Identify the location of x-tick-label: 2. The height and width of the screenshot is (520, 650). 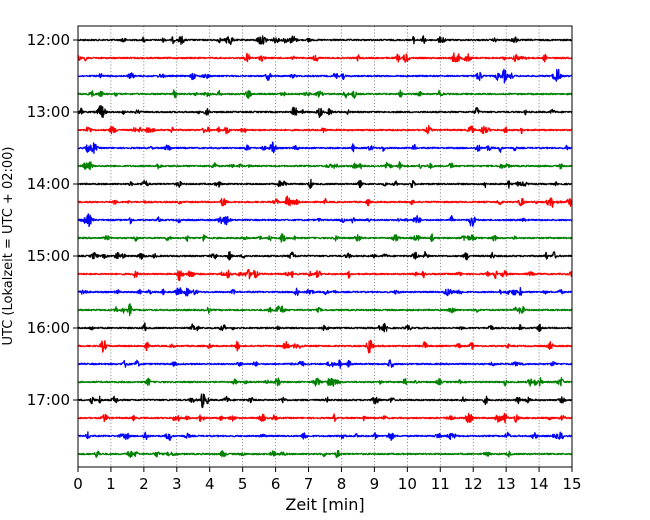
(144, 484).